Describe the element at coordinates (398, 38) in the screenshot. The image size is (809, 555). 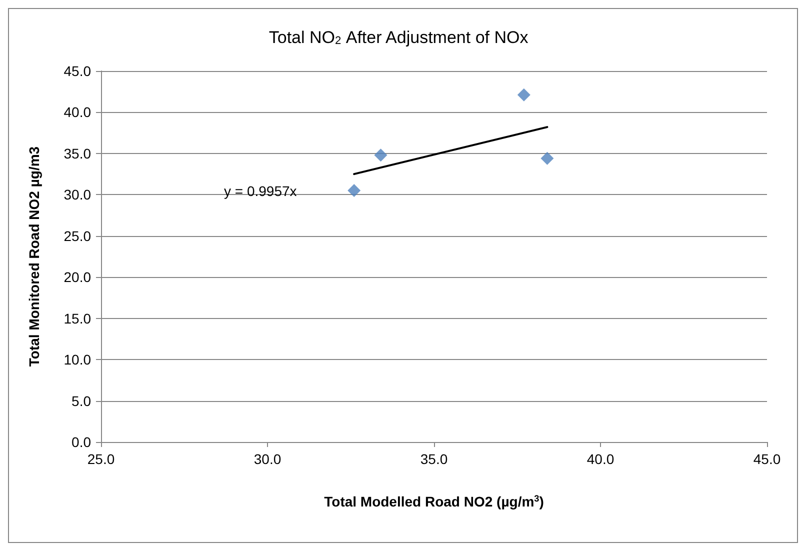
I see `chart-title: Total NO2 After Adjustment of NOx` at that location.